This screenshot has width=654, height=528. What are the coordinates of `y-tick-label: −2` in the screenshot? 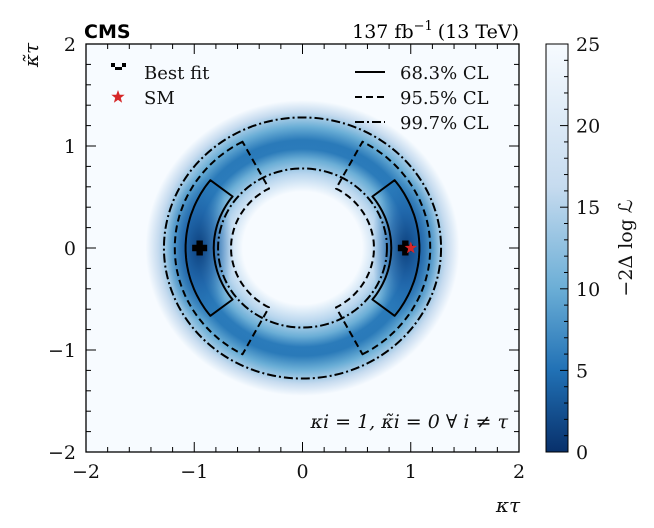 It's located at (62, 453).